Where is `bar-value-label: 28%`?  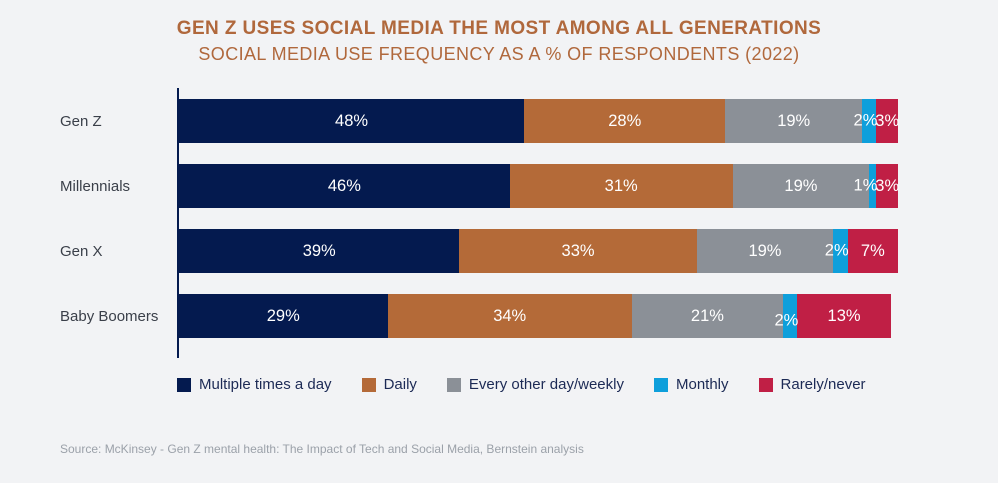 bar-value-label: 28% is located at coordinates (625, 120).